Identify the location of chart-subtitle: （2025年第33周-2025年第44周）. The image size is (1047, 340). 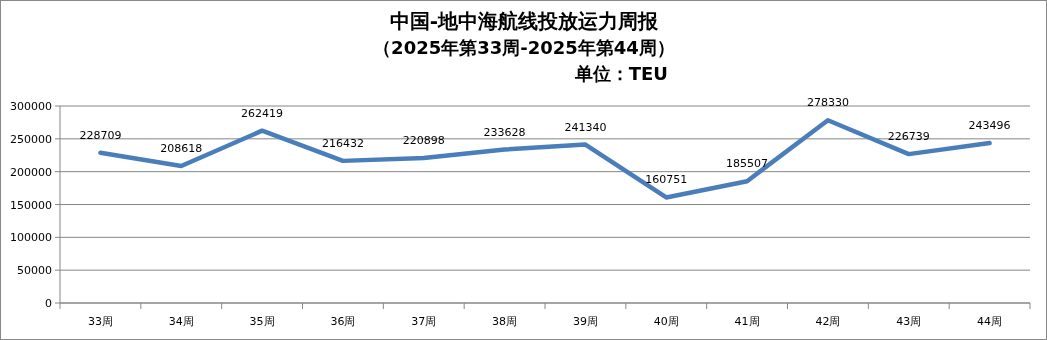
(524, 47).